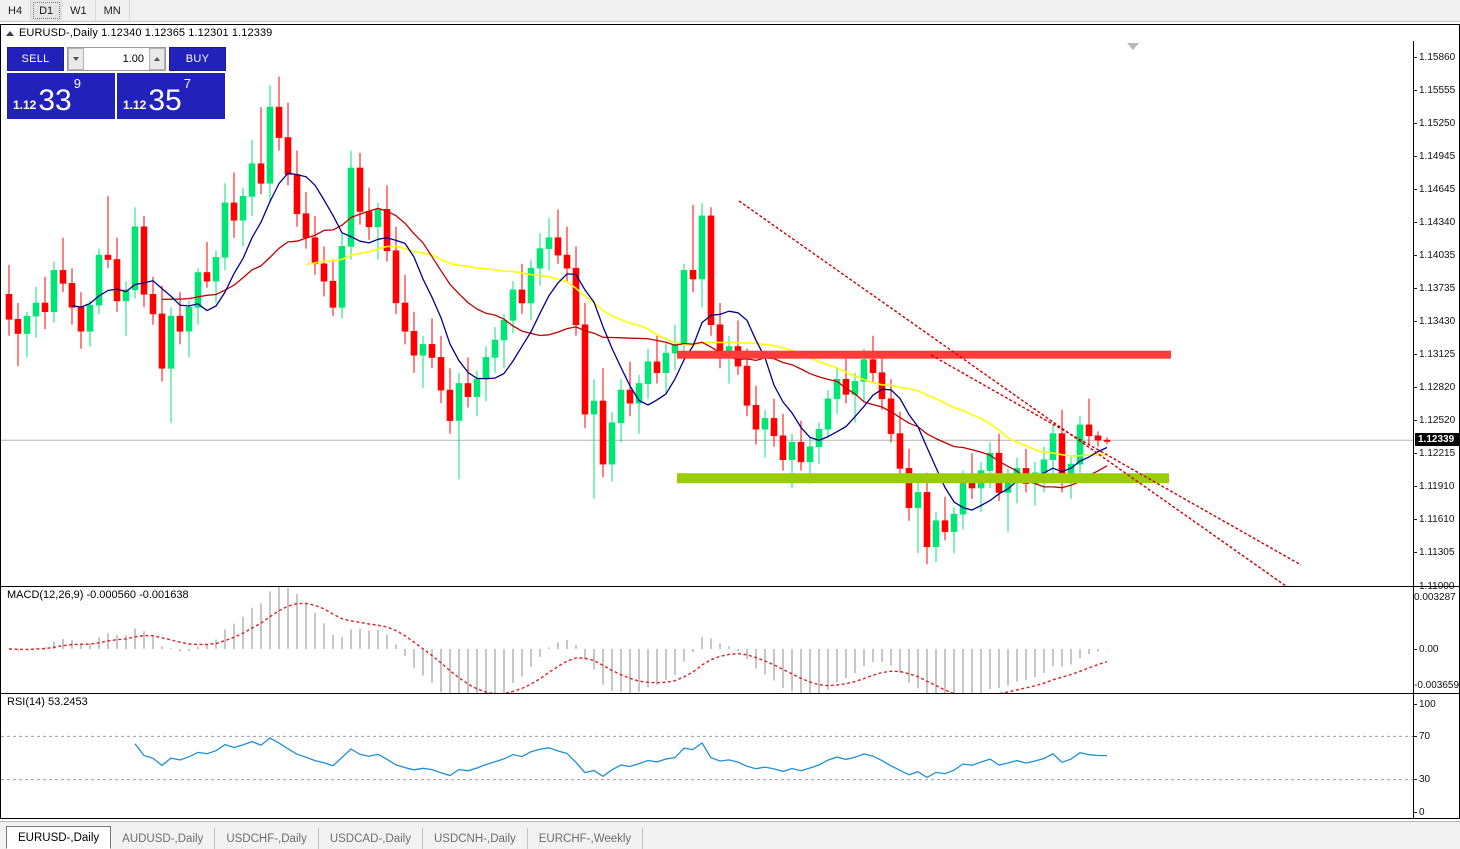 This screenshot has height=849, width=1460. Describe the element at coordinates (163, 838) in the screenshot. I see `chart-tab-1: AUDUSD-,Daily` at that location.